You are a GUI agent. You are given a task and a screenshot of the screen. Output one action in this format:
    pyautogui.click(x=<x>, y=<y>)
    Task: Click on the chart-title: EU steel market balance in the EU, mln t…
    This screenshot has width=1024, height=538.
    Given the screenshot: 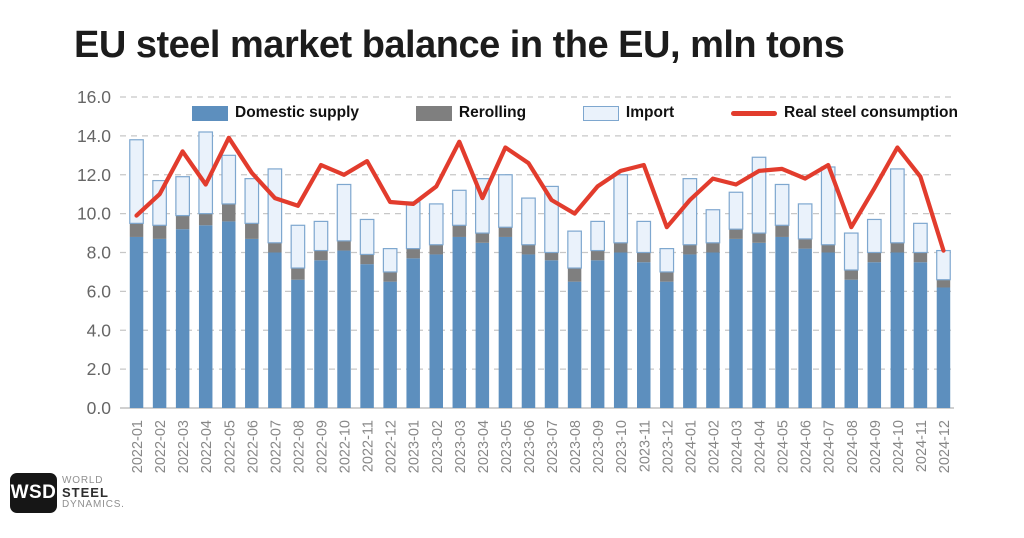 What is the action you would take?
    pyautogui.click(x=459, y=45)
    